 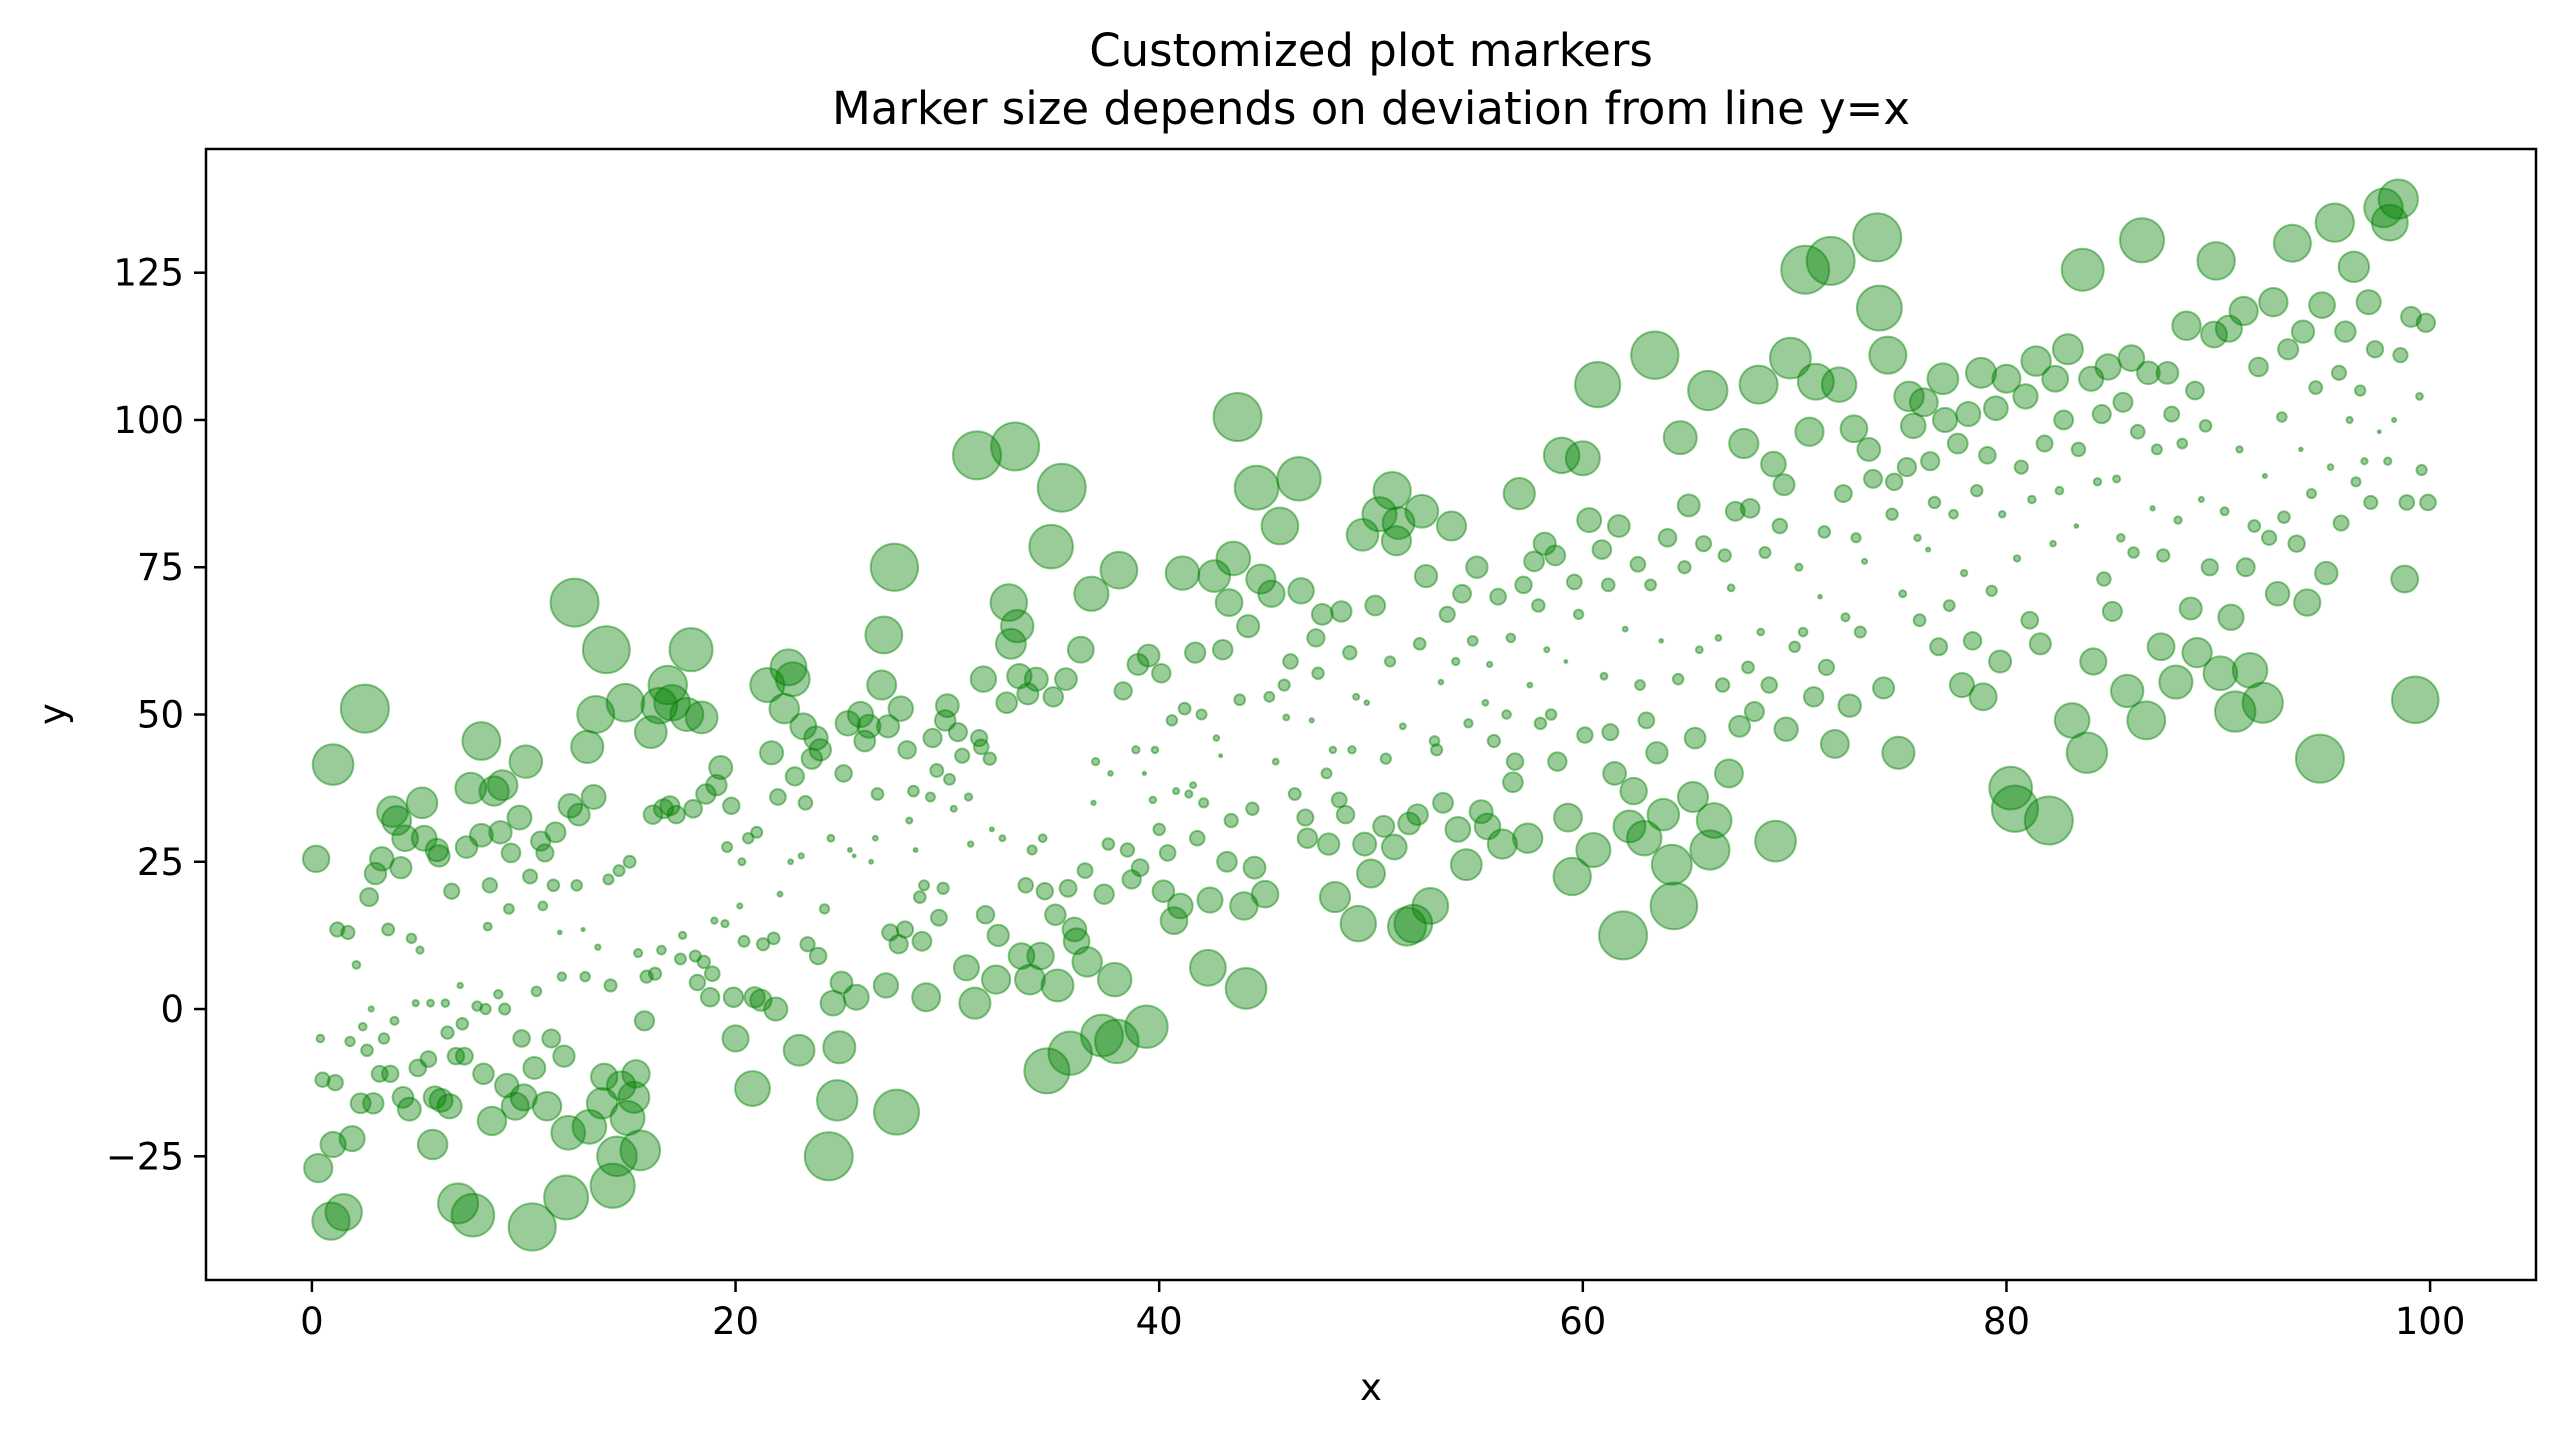 What do you see at coordinates (1582, 1321) in the screenshot?
I see `x-tick-label: 60` at bounding box center [1582, 1321].